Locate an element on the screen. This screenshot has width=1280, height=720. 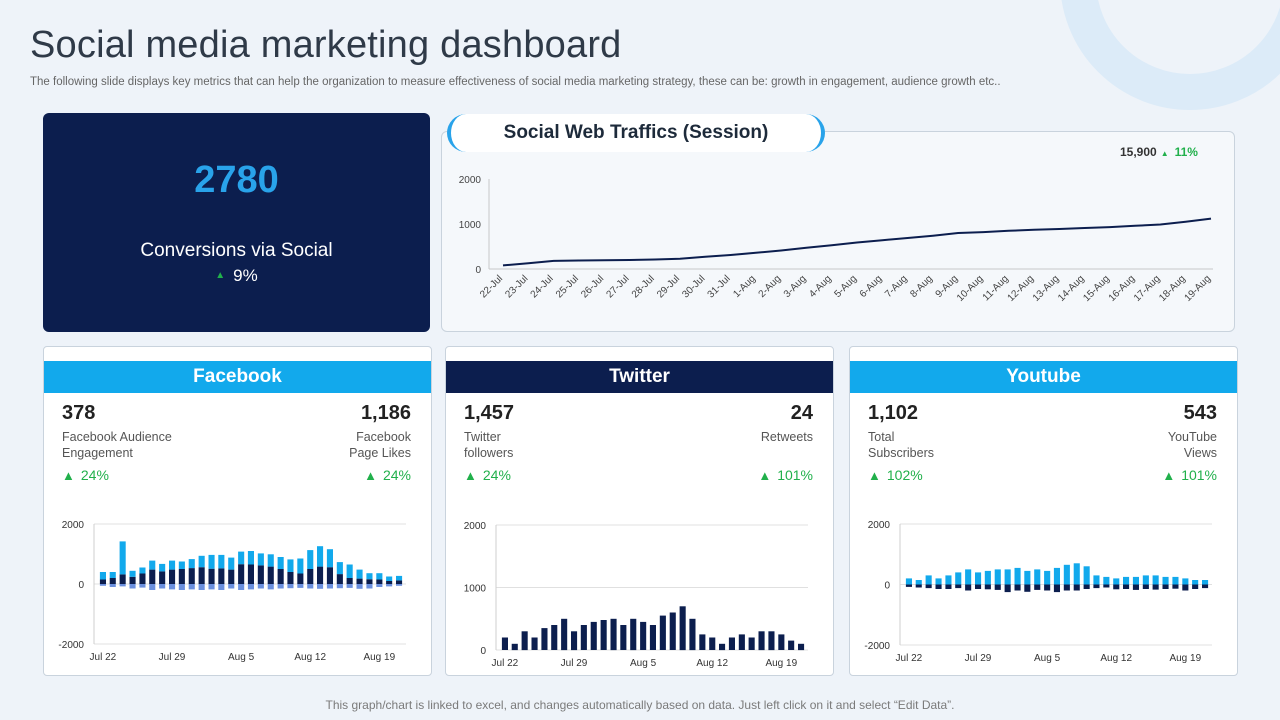
x-tick-label: 29-Jul is located at coordinates (668, 286).